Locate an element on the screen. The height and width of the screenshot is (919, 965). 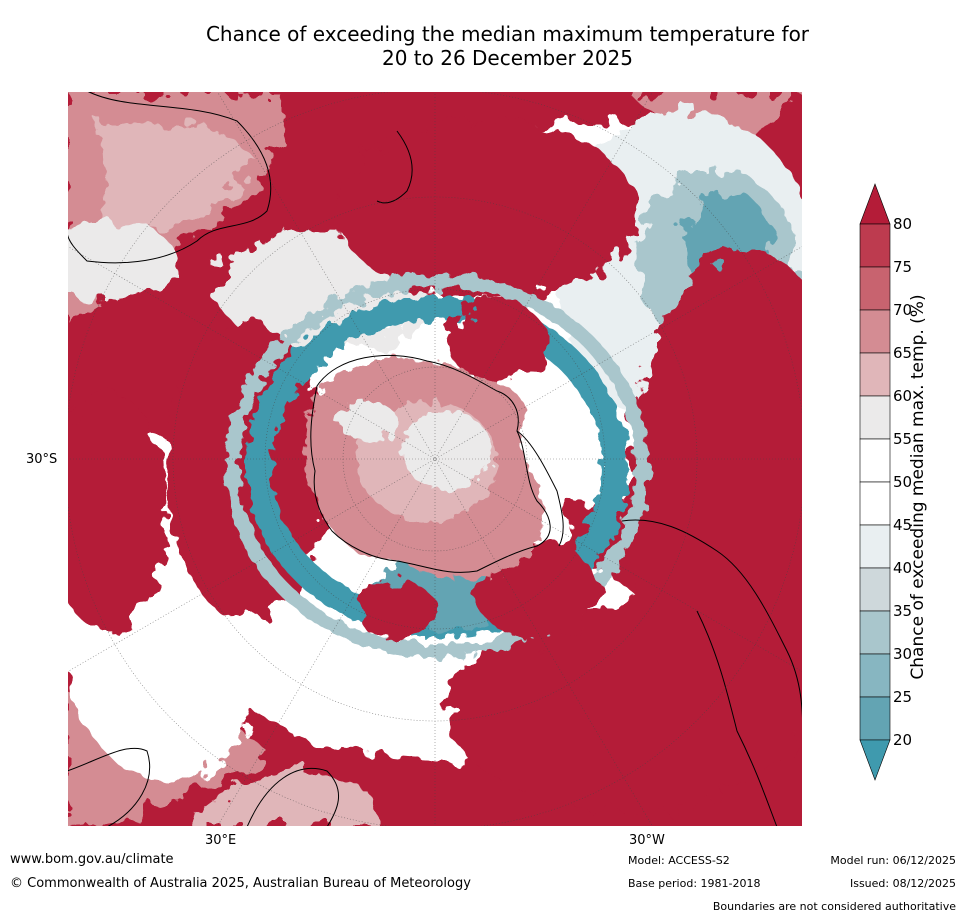
footer-model-run: Model run: 06/12/2025 is located at coordinates (893, 860).